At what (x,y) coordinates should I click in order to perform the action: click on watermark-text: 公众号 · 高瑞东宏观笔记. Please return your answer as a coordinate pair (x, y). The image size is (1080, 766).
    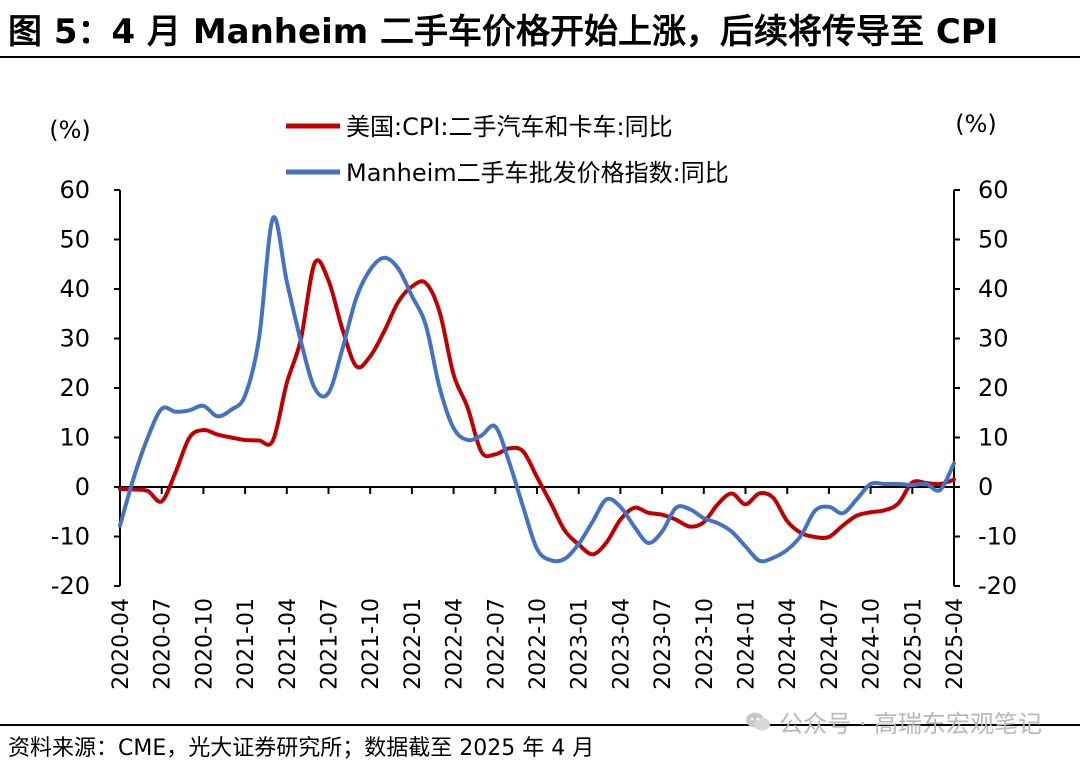
    Looking at the image, I should click on (910, 724).